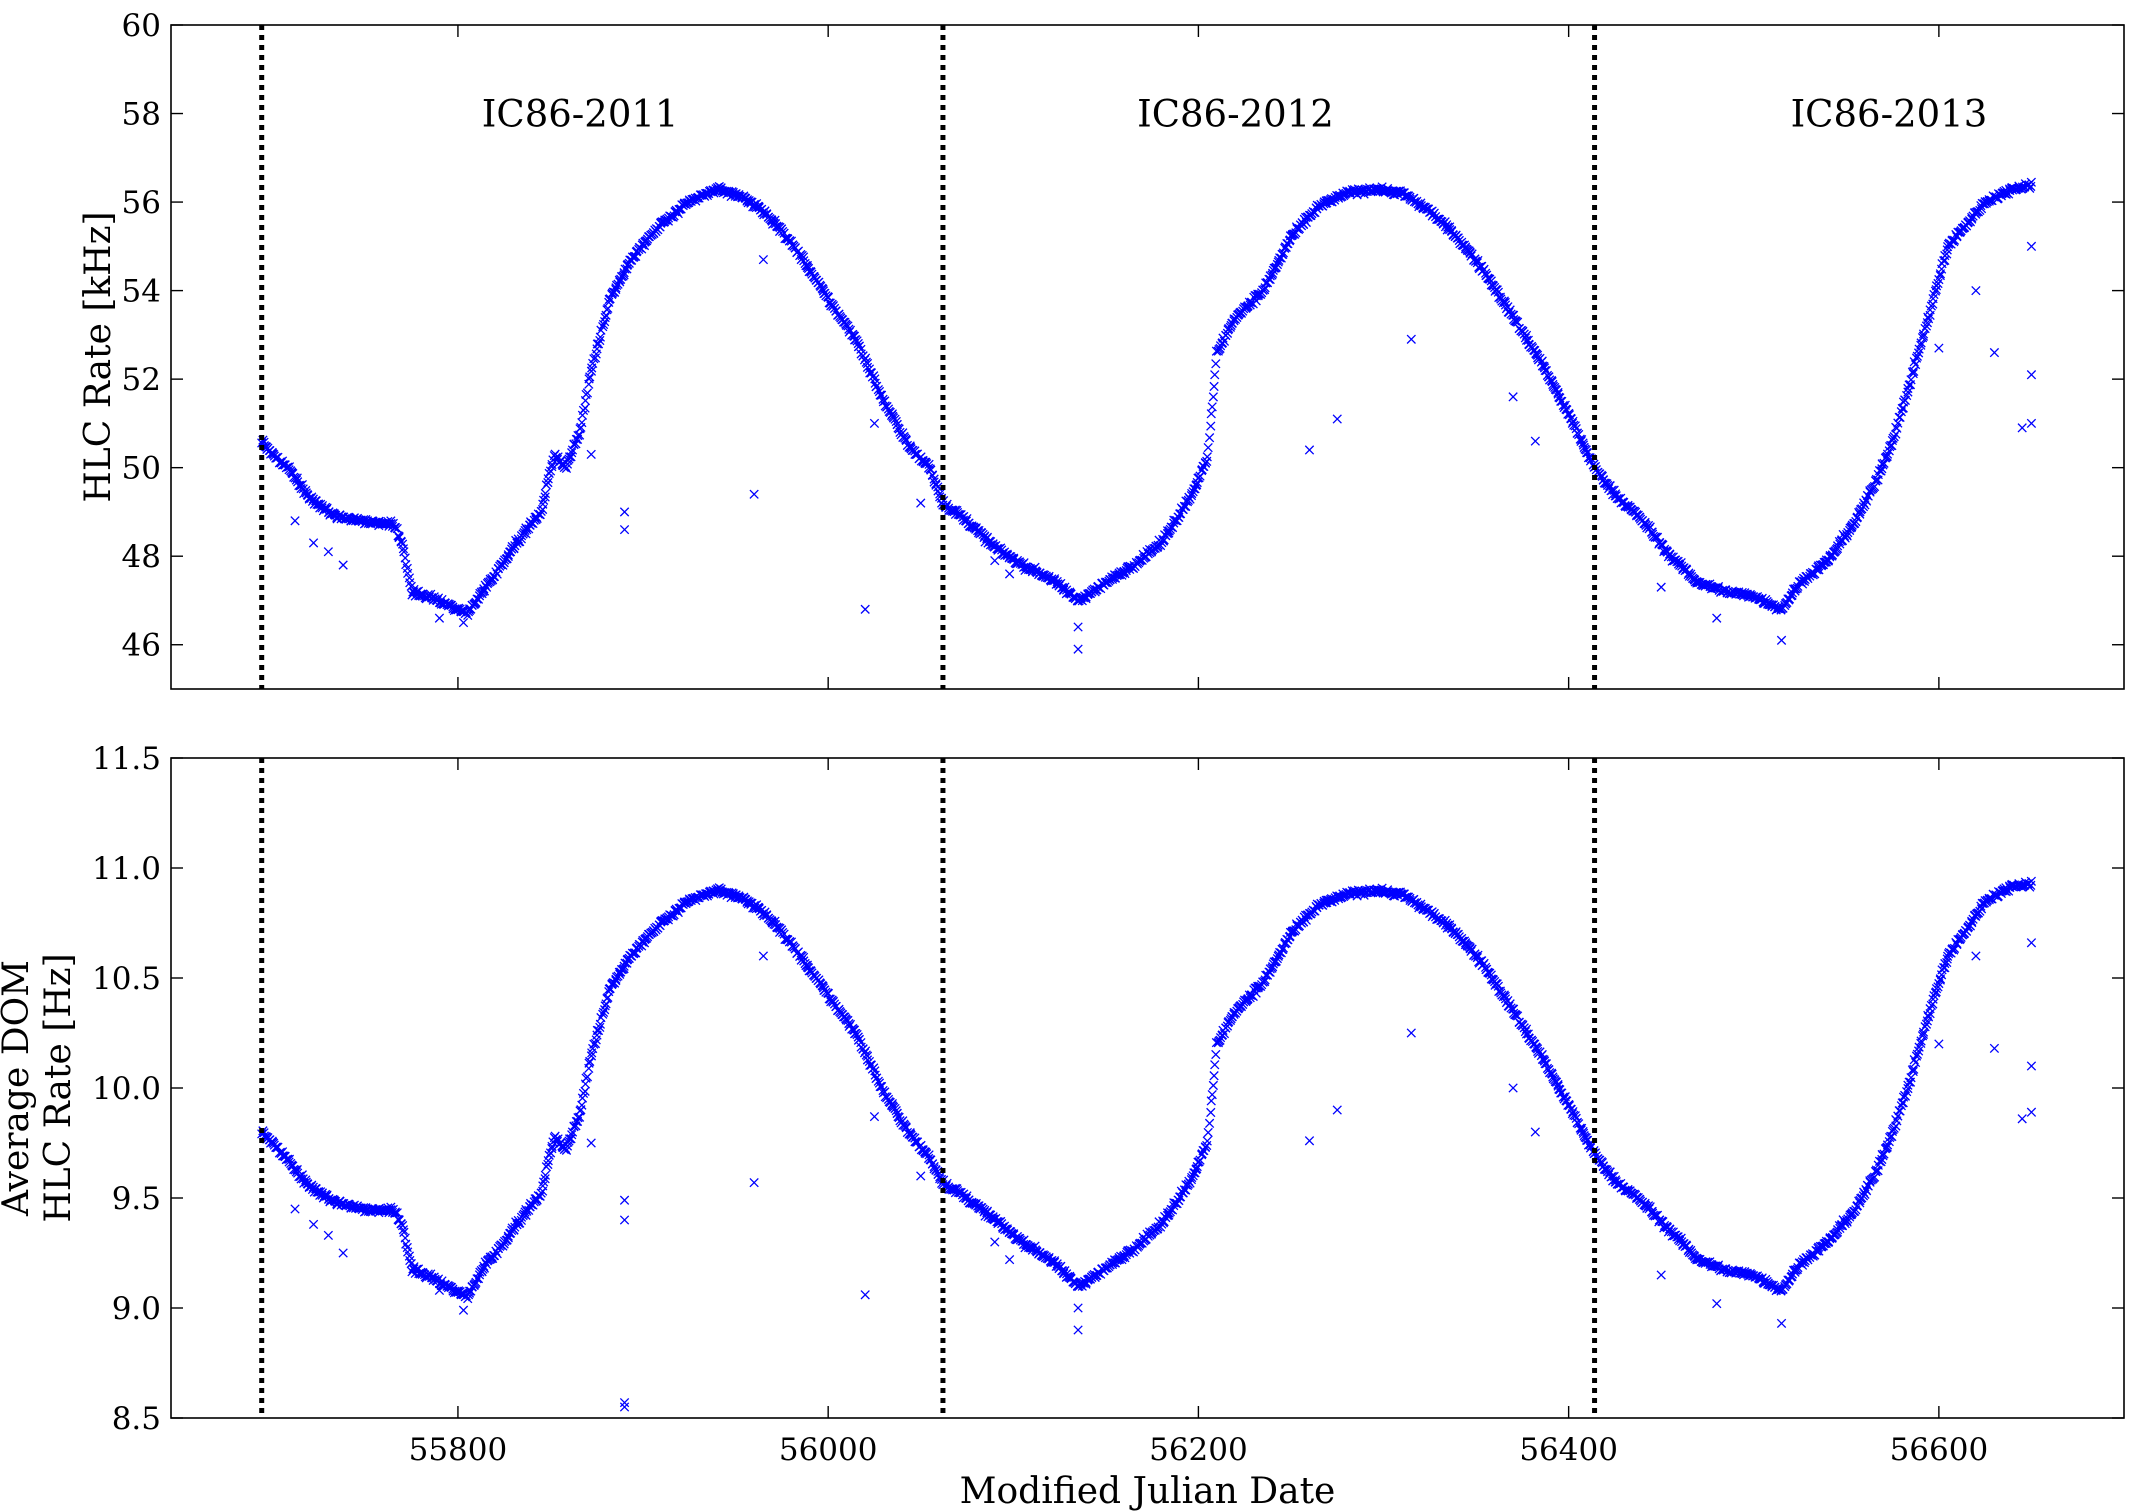 The width and height of the screenshot is (2130, 1511). Describe the element at coordinates (126, 1089) in the screenshot. I see `y-tick-label: 10.0` at that location.